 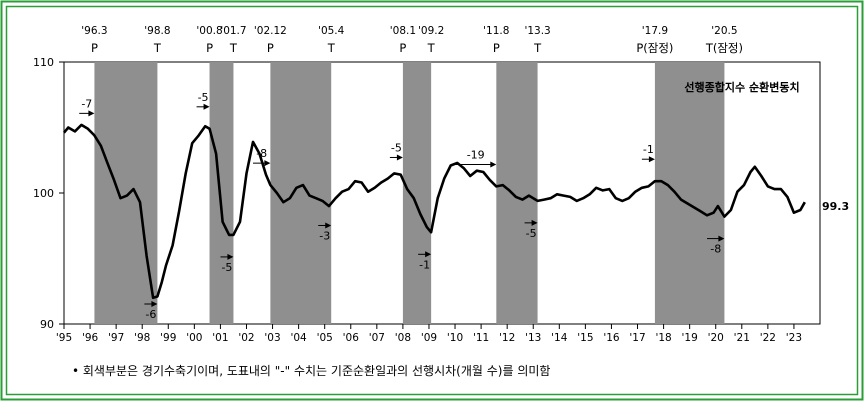 What do you see at coordinates (742, 338) in the screenshot?
I see `x-tick-label: '21` at bounding box center [742, 338].